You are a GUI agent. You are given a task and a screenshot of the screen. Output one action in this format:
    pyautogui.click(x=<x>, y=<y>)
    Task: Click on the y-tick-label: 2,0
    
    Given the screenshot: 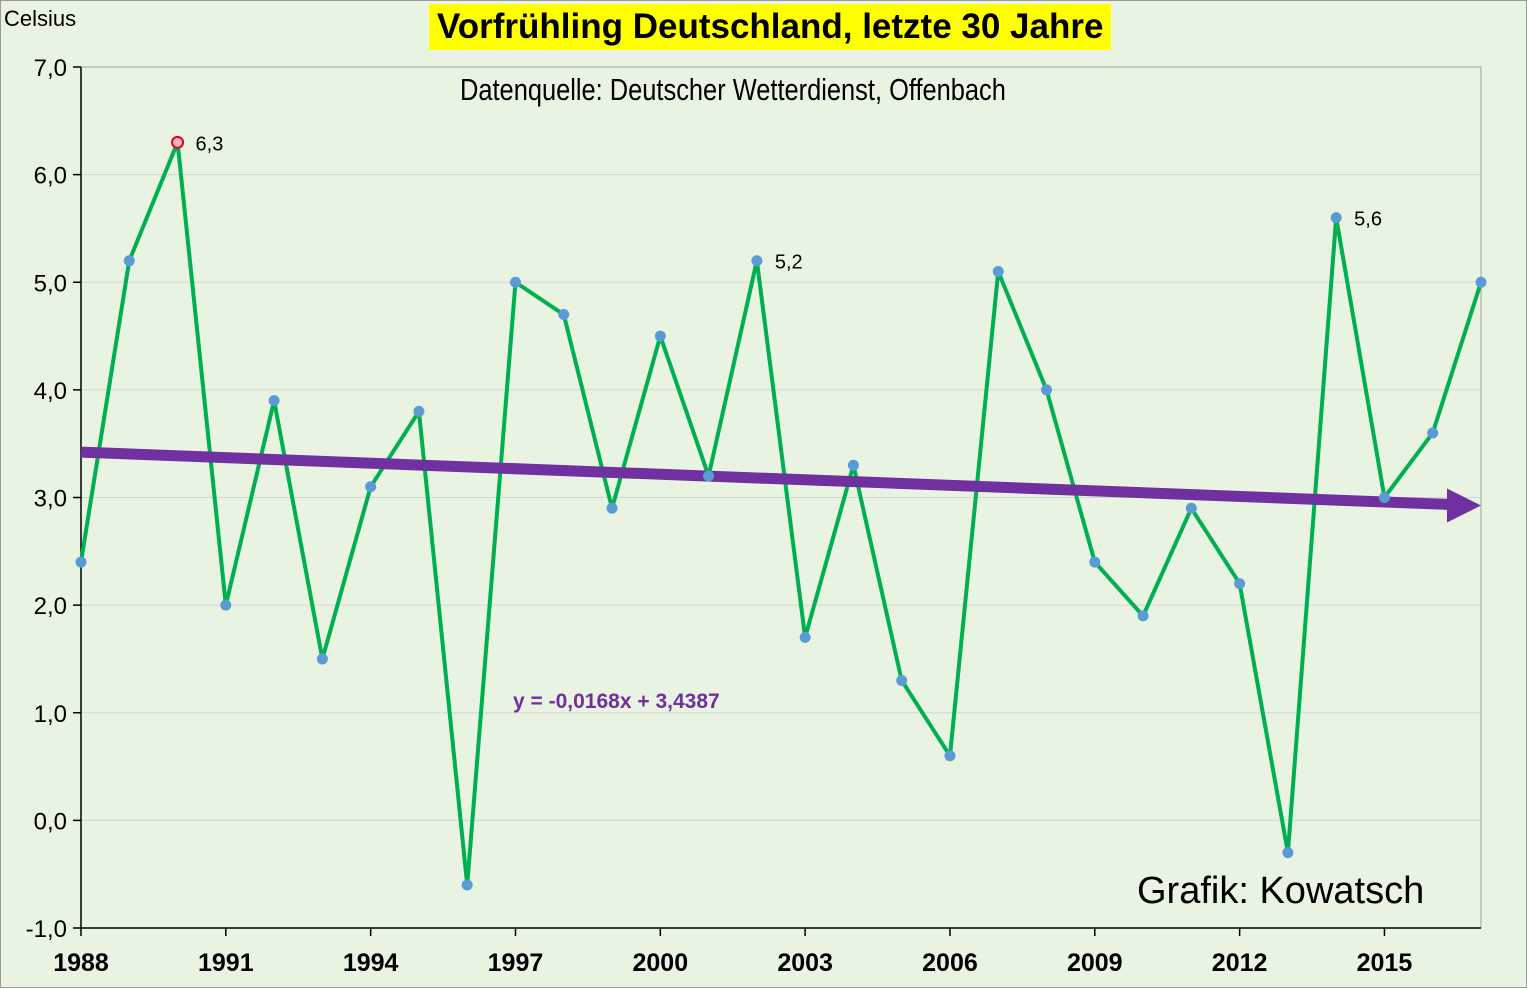 What is the action you would take?
    pyautogui.click(x=50, y=606)
    